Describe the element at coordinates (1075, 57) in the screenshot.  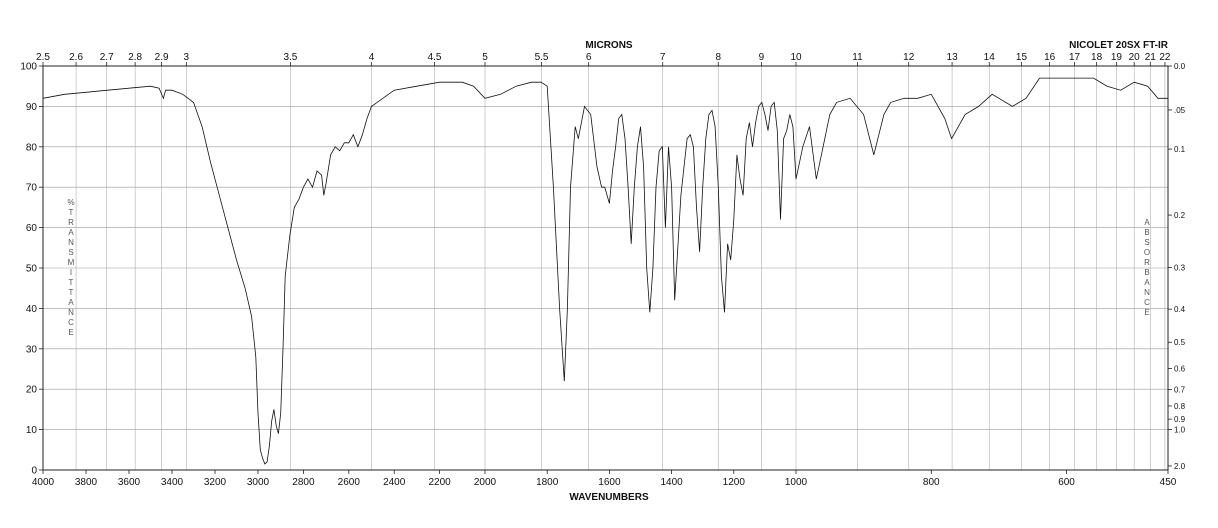
I see `micron-tick-label: 17` at that location.